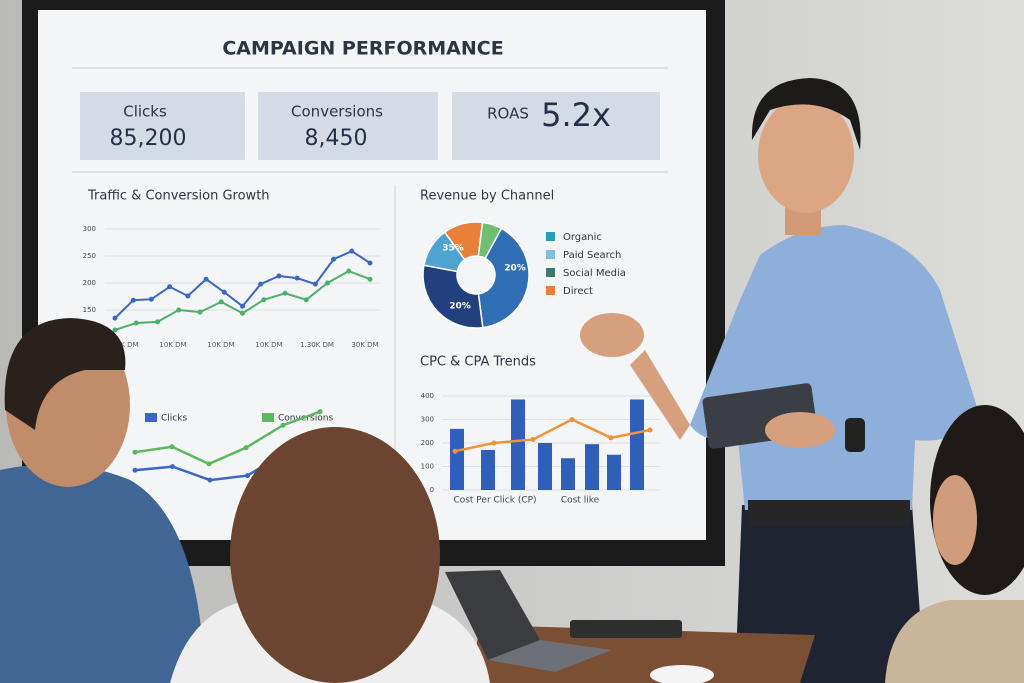 This screenshot has width=1024, height=683. I want to click on belt, so click(829, 513).